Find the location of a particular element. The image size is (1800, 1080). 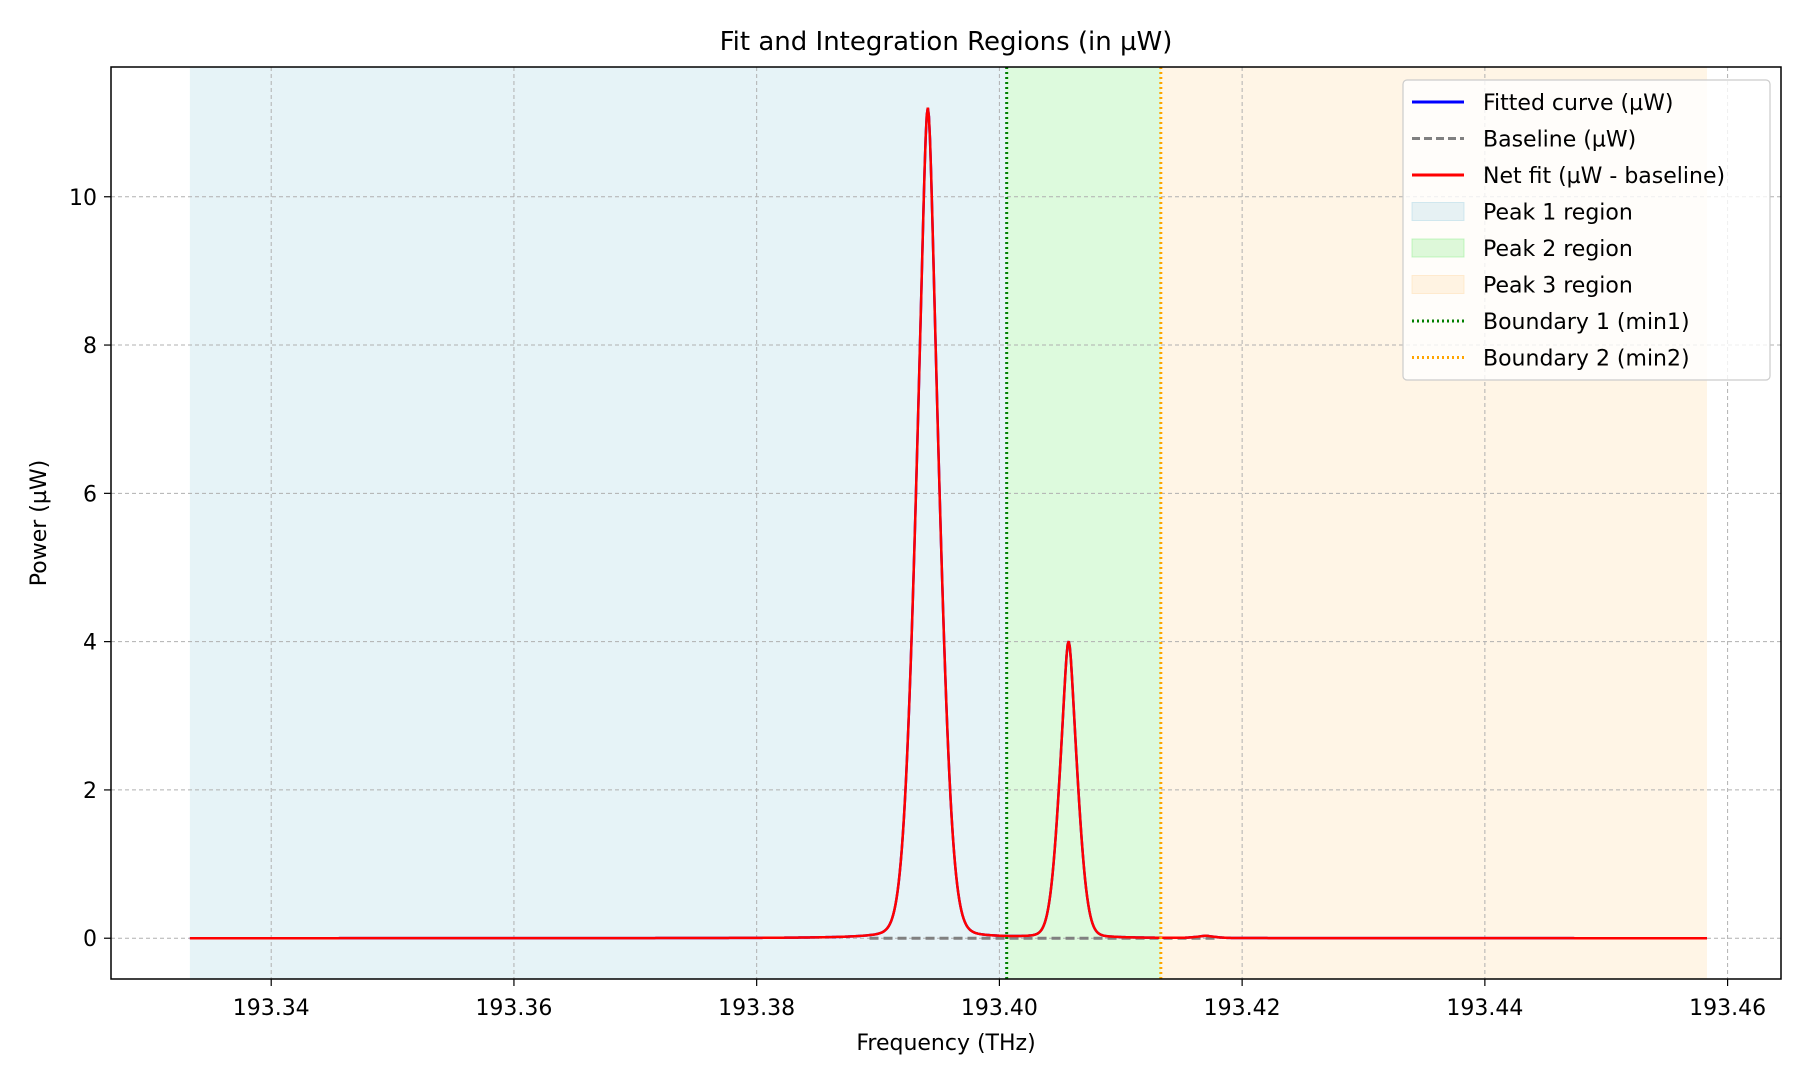

legend-label: Baseline (µW) is located at coordinates (1559, 140).